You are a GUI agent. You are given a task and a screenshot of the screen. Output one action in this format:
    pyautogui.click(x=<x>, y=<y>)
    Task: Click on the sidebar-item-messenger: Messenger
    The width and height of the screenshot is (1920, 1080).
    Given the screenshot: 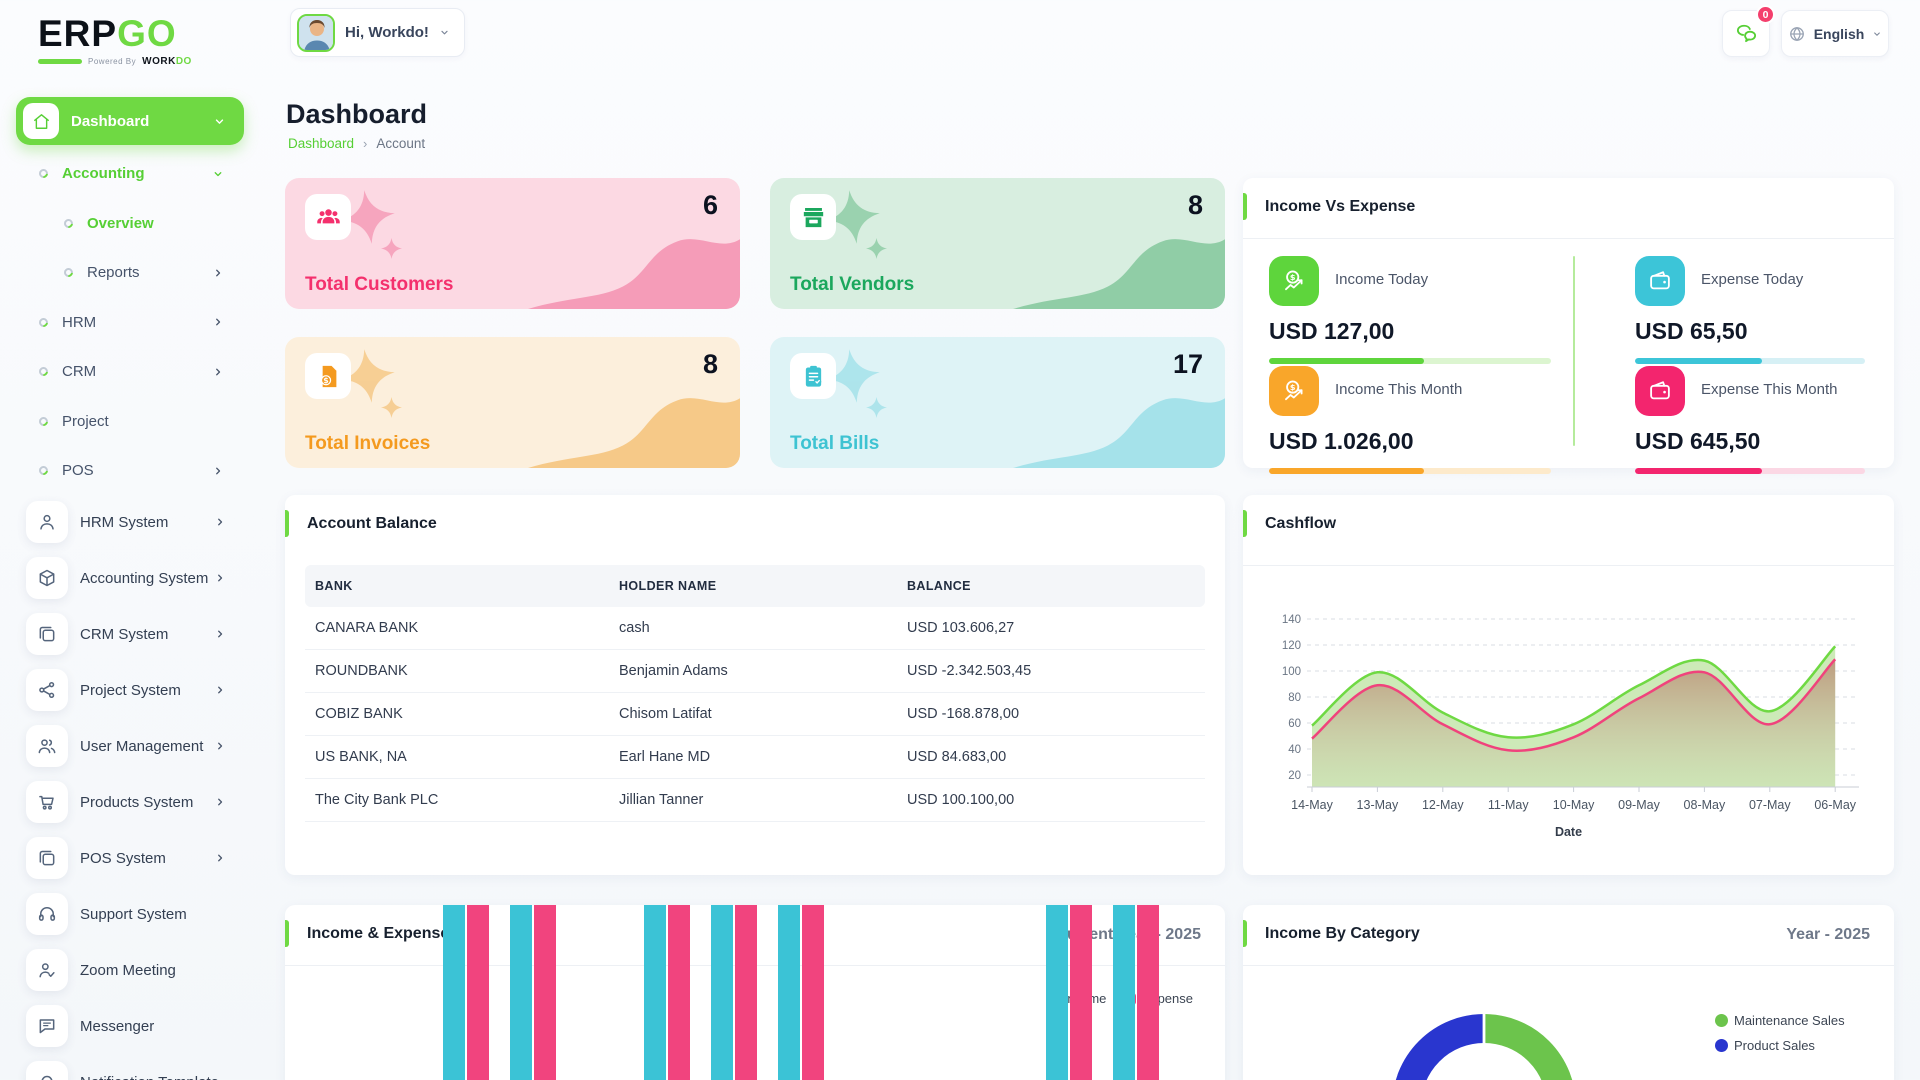 What is the action you would take?
    pyautogui.click(x=131, y=1026)
    